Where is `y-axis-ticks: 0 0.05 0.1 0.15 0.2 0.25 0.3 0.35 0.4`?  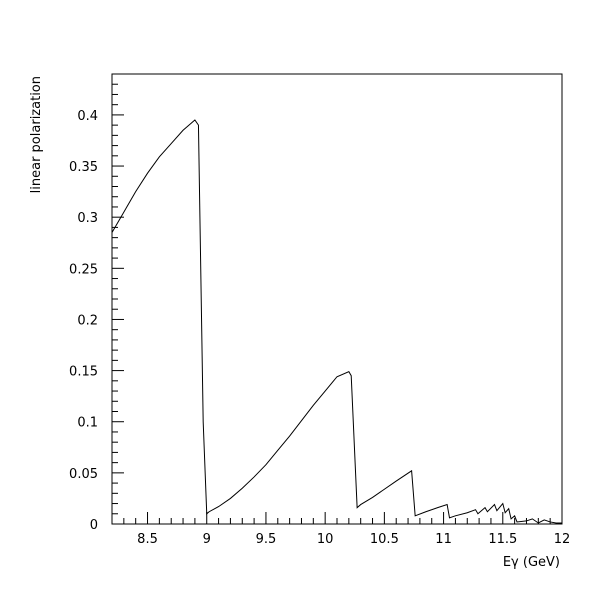 y-axis-ticks: 0 0.05 0.1 0.15 0.2 0.25 0.3 0.35 0.4 is located at coordinates (96, 303).